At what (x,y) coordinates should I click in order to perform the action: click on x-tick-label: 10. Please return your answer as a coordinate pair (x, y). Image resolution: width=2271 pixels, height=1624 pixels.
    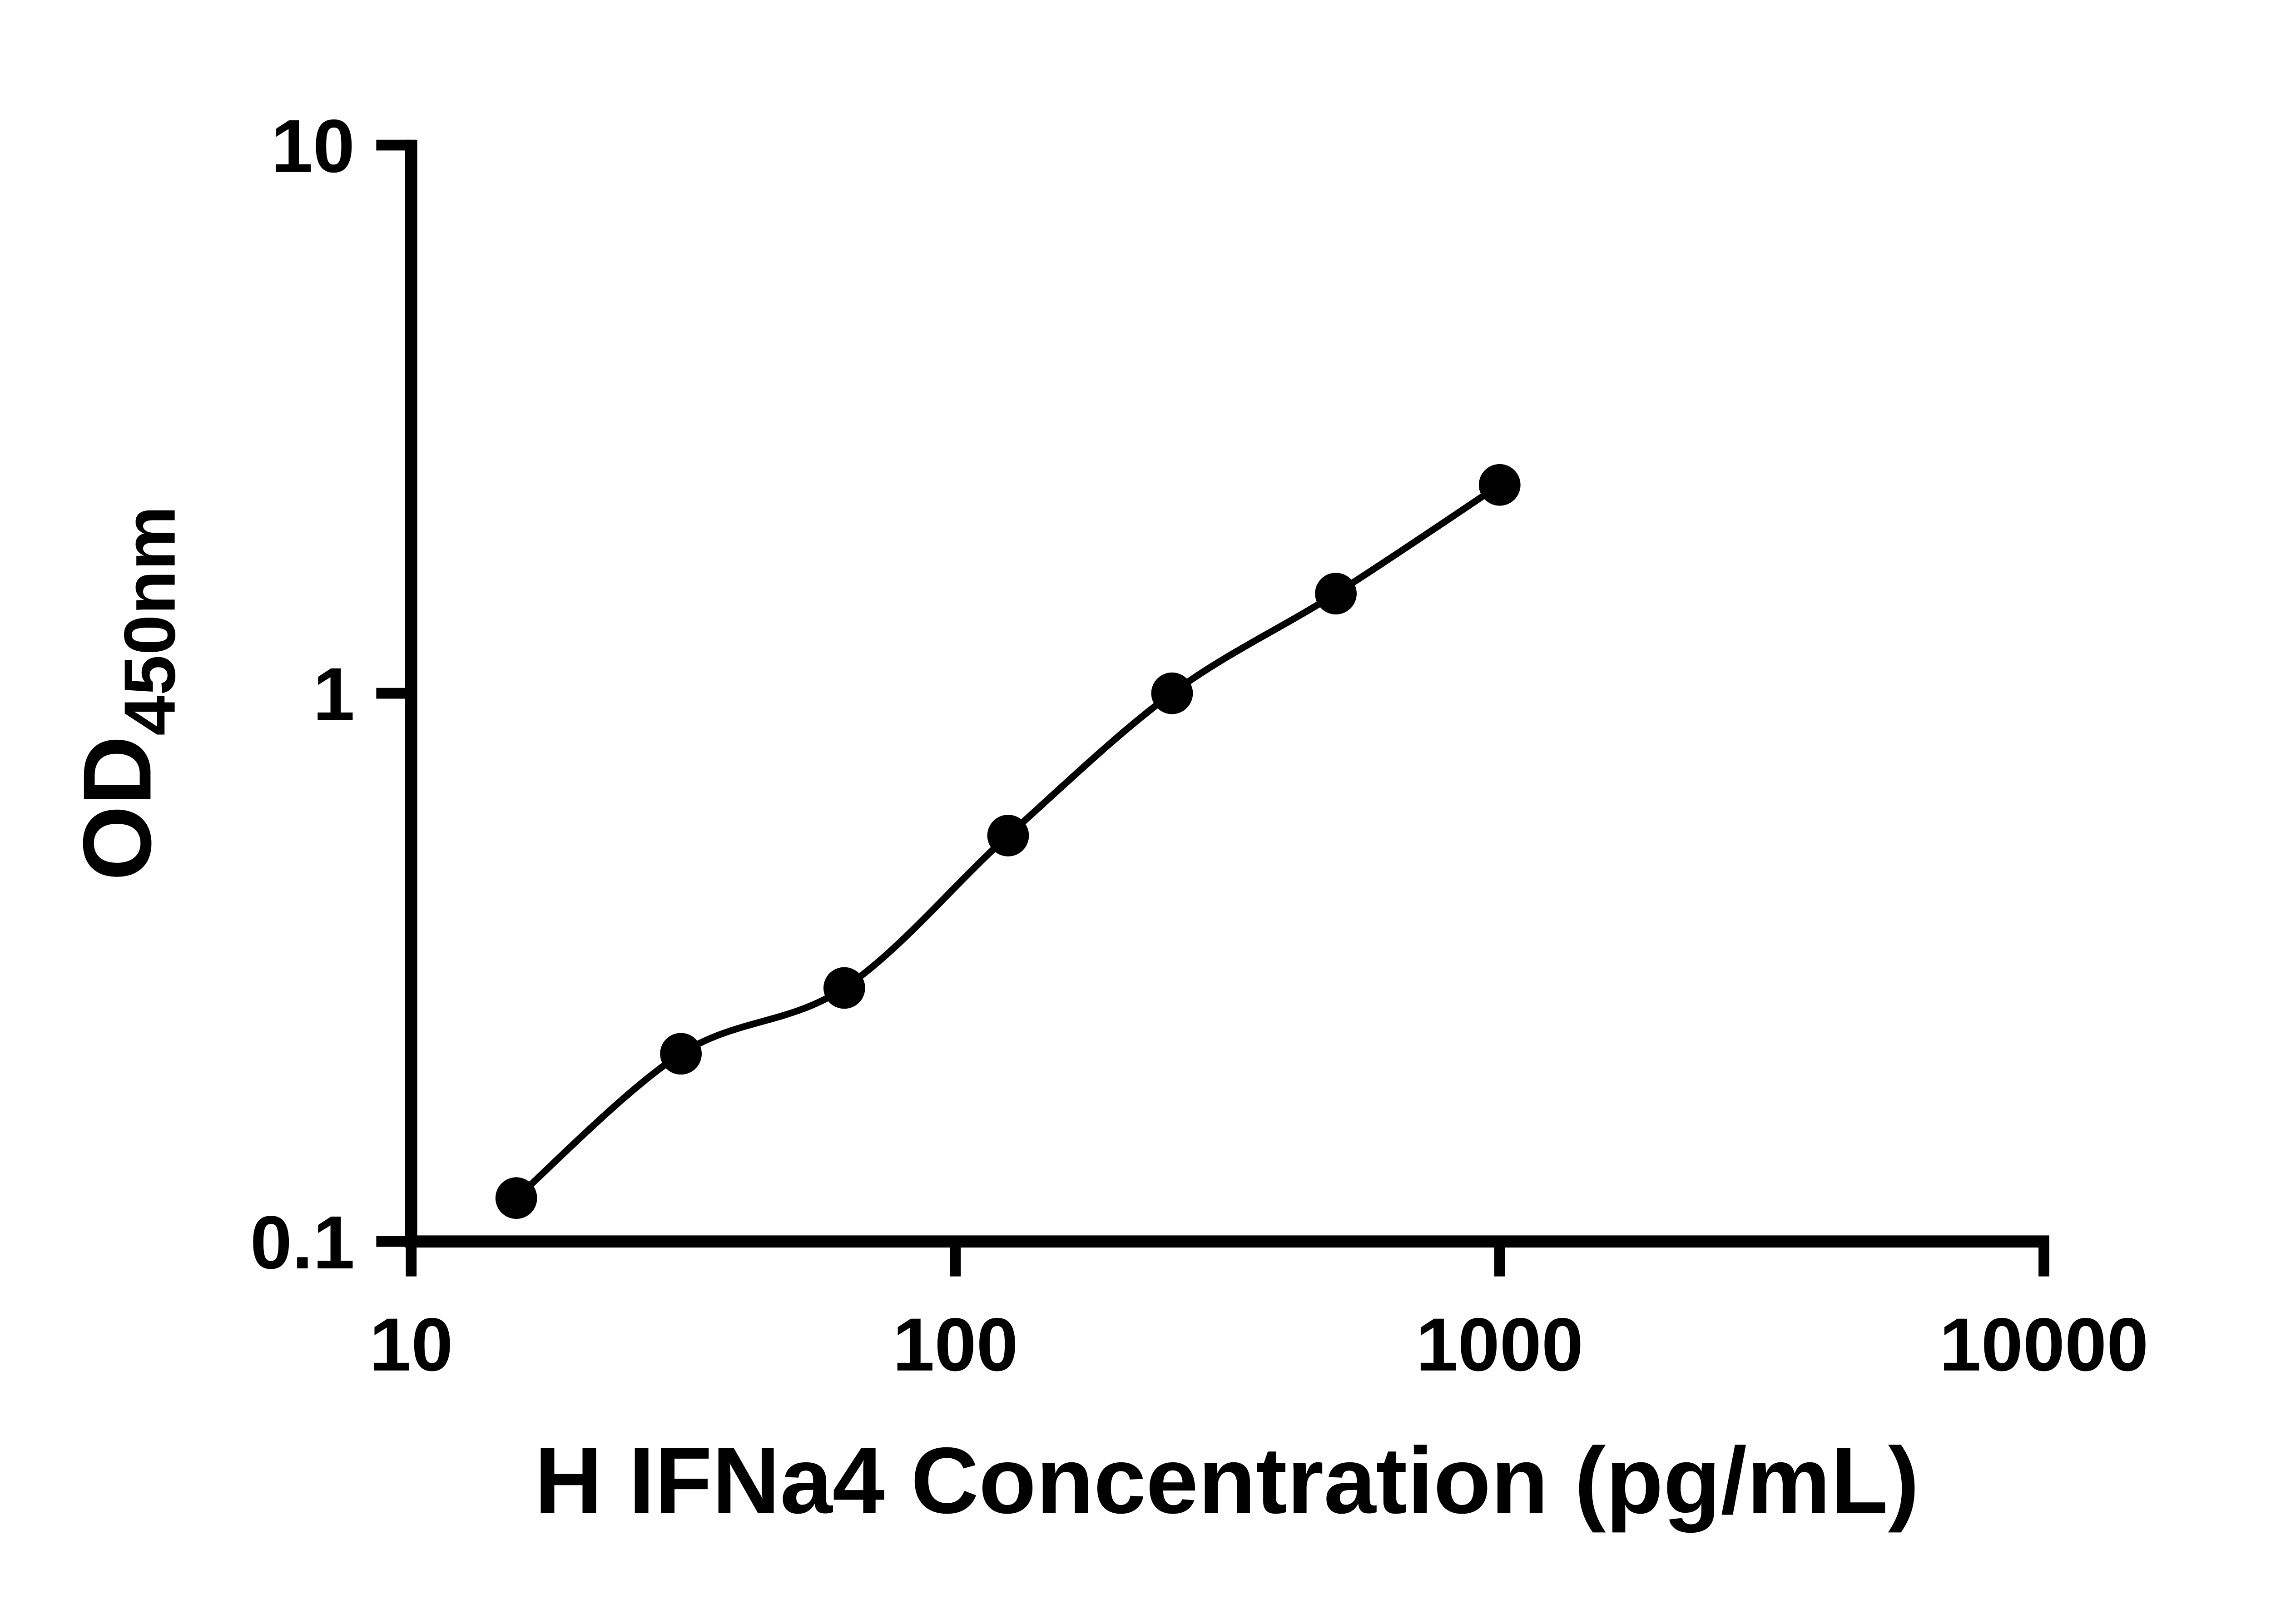
    Looking at the image, I should click on (411, 1345).